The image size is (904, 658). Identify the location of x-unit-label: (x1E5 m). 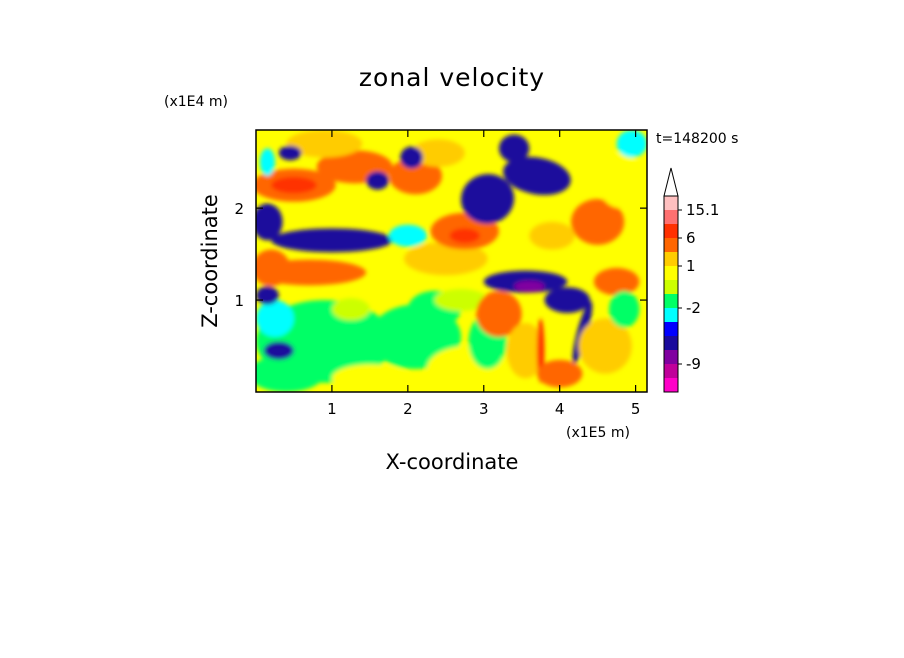
(598, 433).